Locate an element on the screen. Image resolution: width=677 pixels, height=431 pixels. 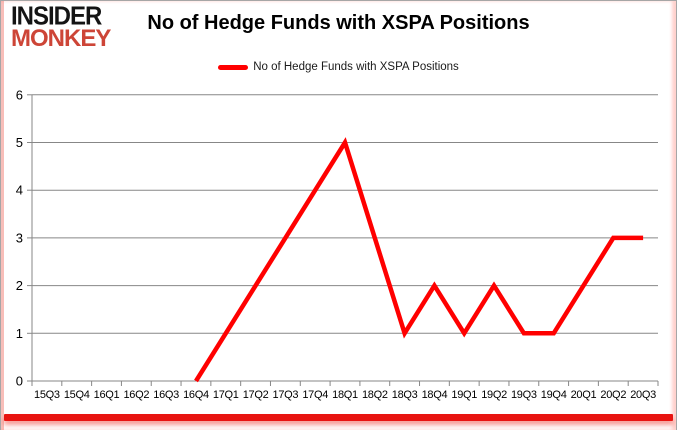
logo-text-insider: INSIDER is located at coordinates (56, 16).